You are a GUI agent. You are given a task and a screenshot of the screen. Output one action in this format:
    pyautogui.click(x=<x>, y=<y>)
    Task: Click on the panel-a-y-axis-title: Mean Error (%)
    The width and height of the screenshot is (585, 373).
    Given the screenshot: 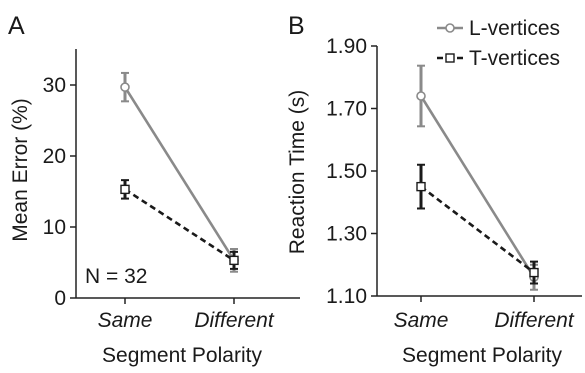 What is the action you would take?
    pyautogui.click(x=20, y=170)
    